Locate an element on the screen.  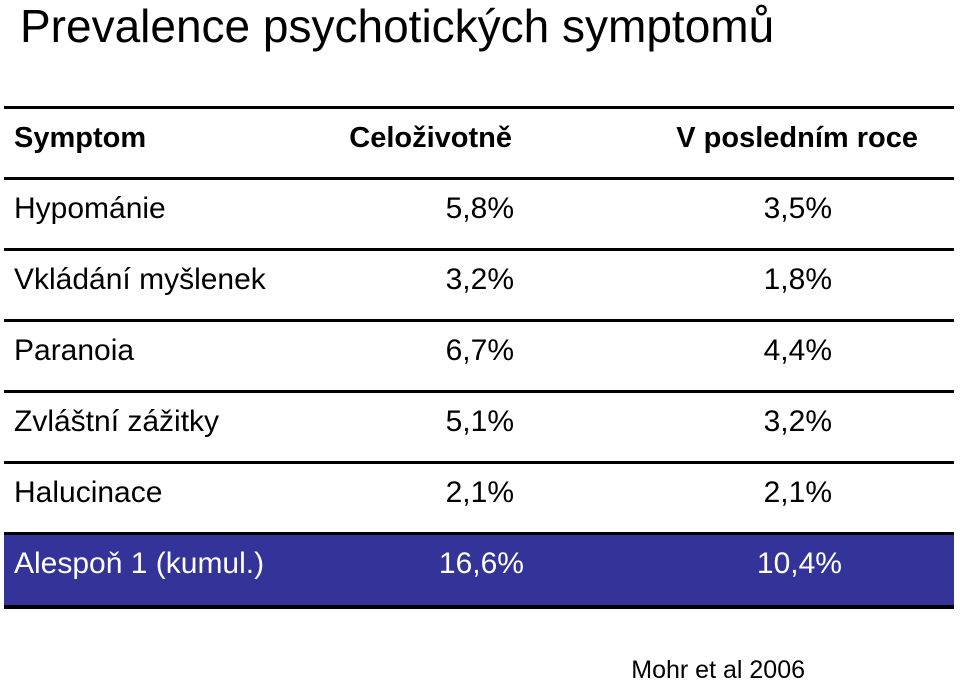
lifetime-value: 5,1% is located at coordinates (479, 421).